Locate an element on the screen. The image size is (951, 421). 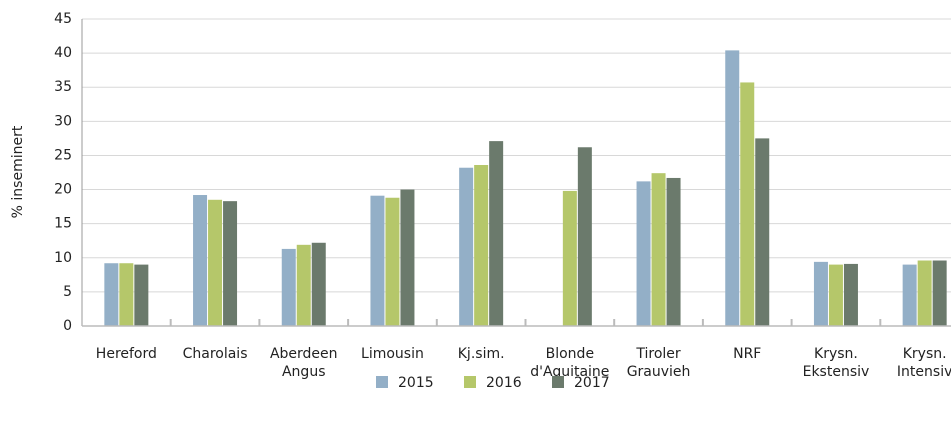
y-tick-label: 15 is located at coordinates (63, 224).